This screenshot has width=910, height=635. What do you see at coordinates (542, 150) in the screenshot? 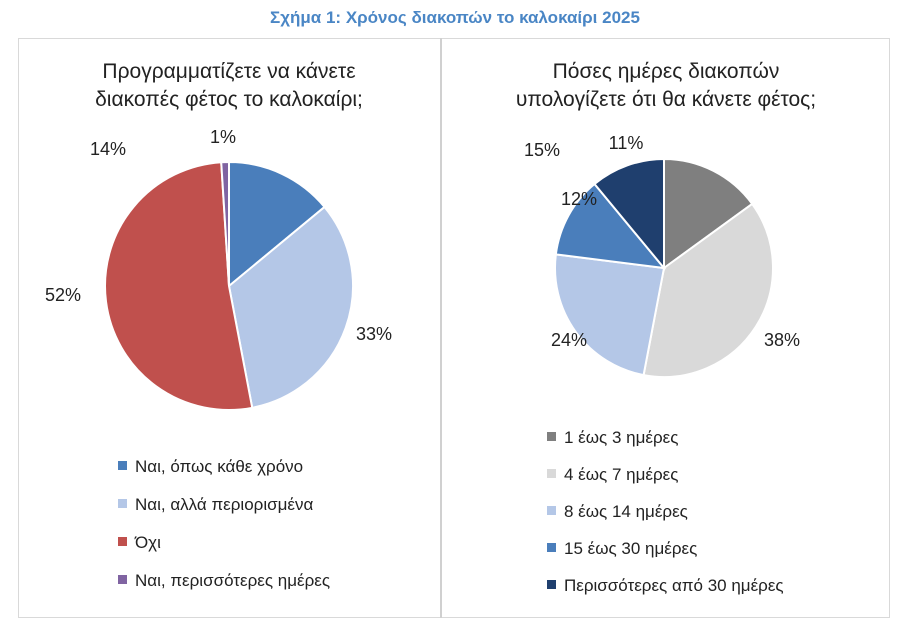
I see `slice-label-1-0: 15%` at bounding box center [542, 150].